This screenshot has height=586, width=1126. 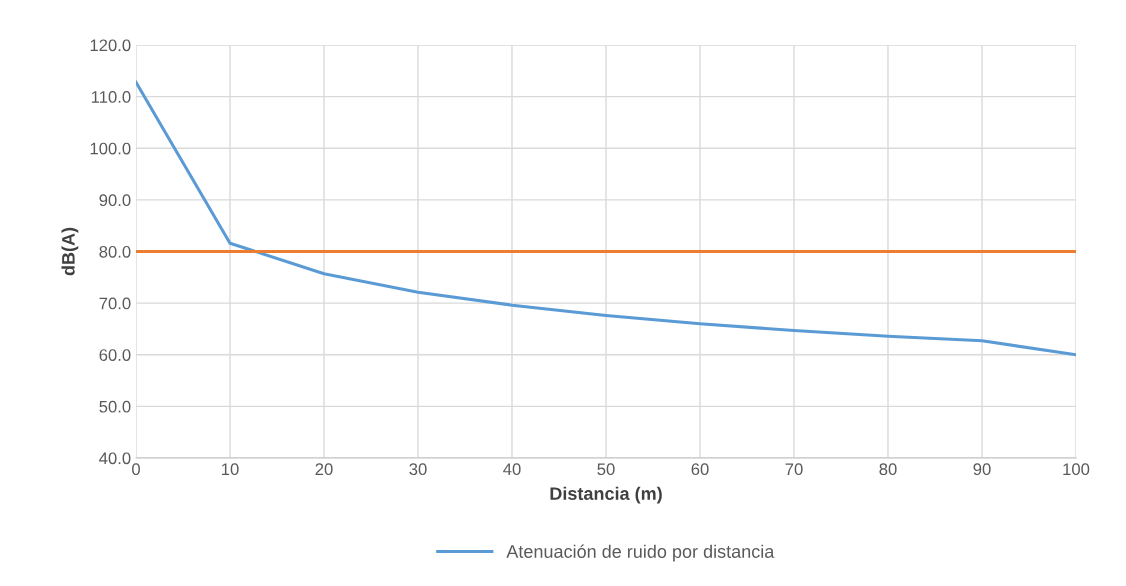 I want to click on x-tick-label: 60, so click(x=700, y=469).